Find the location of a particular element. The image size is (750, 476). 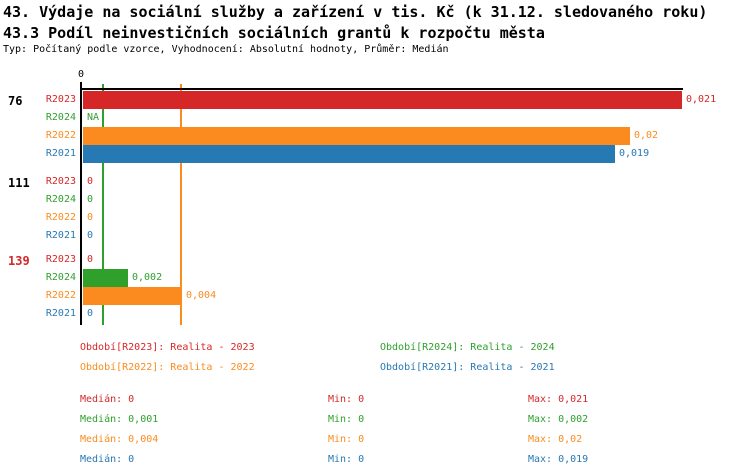

bar-r2021 is located at coordinates (349, 154).